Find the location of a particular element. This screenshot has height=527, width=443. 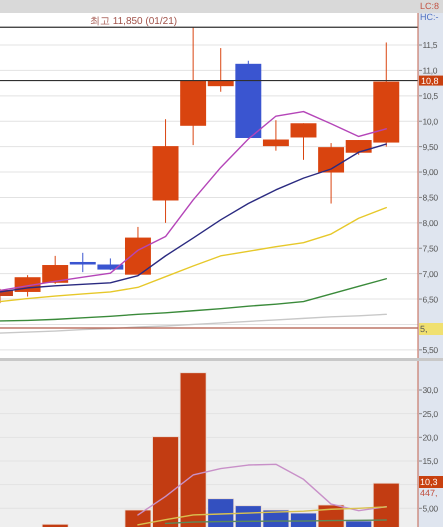

y-tick-label: 8,50 is located at coordinates (430, 197).